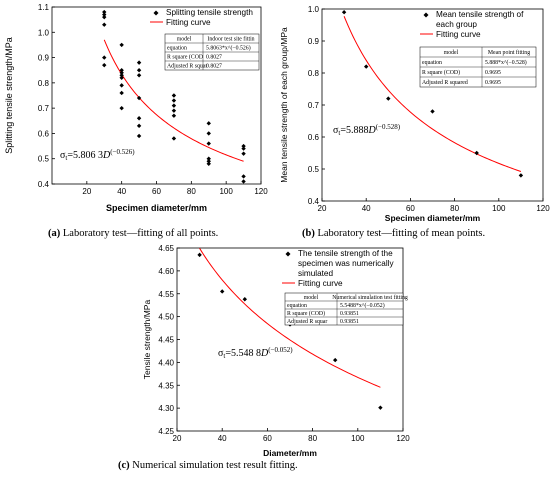  What do you see at coordinates (506, 62) in the screenshot?
I see `stats-table-value: 5.888*x^(−0.528)` at bounding box center [506, 62].